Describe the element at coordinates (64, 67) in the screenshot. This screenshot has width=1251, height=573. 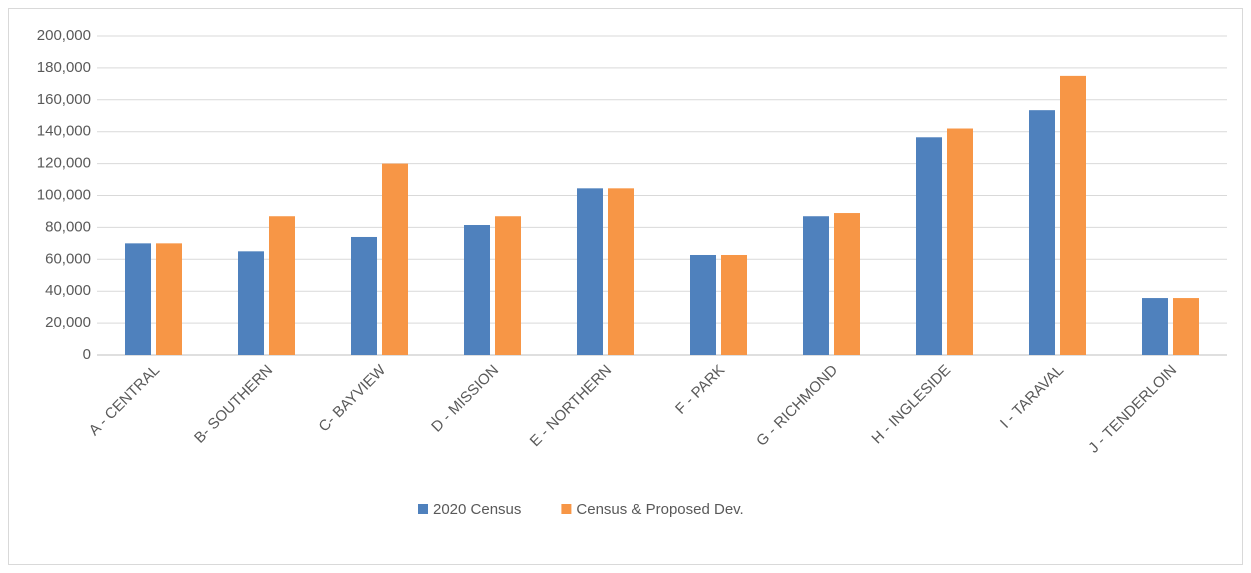
I see `y-tick-label: 180,000` at that location.